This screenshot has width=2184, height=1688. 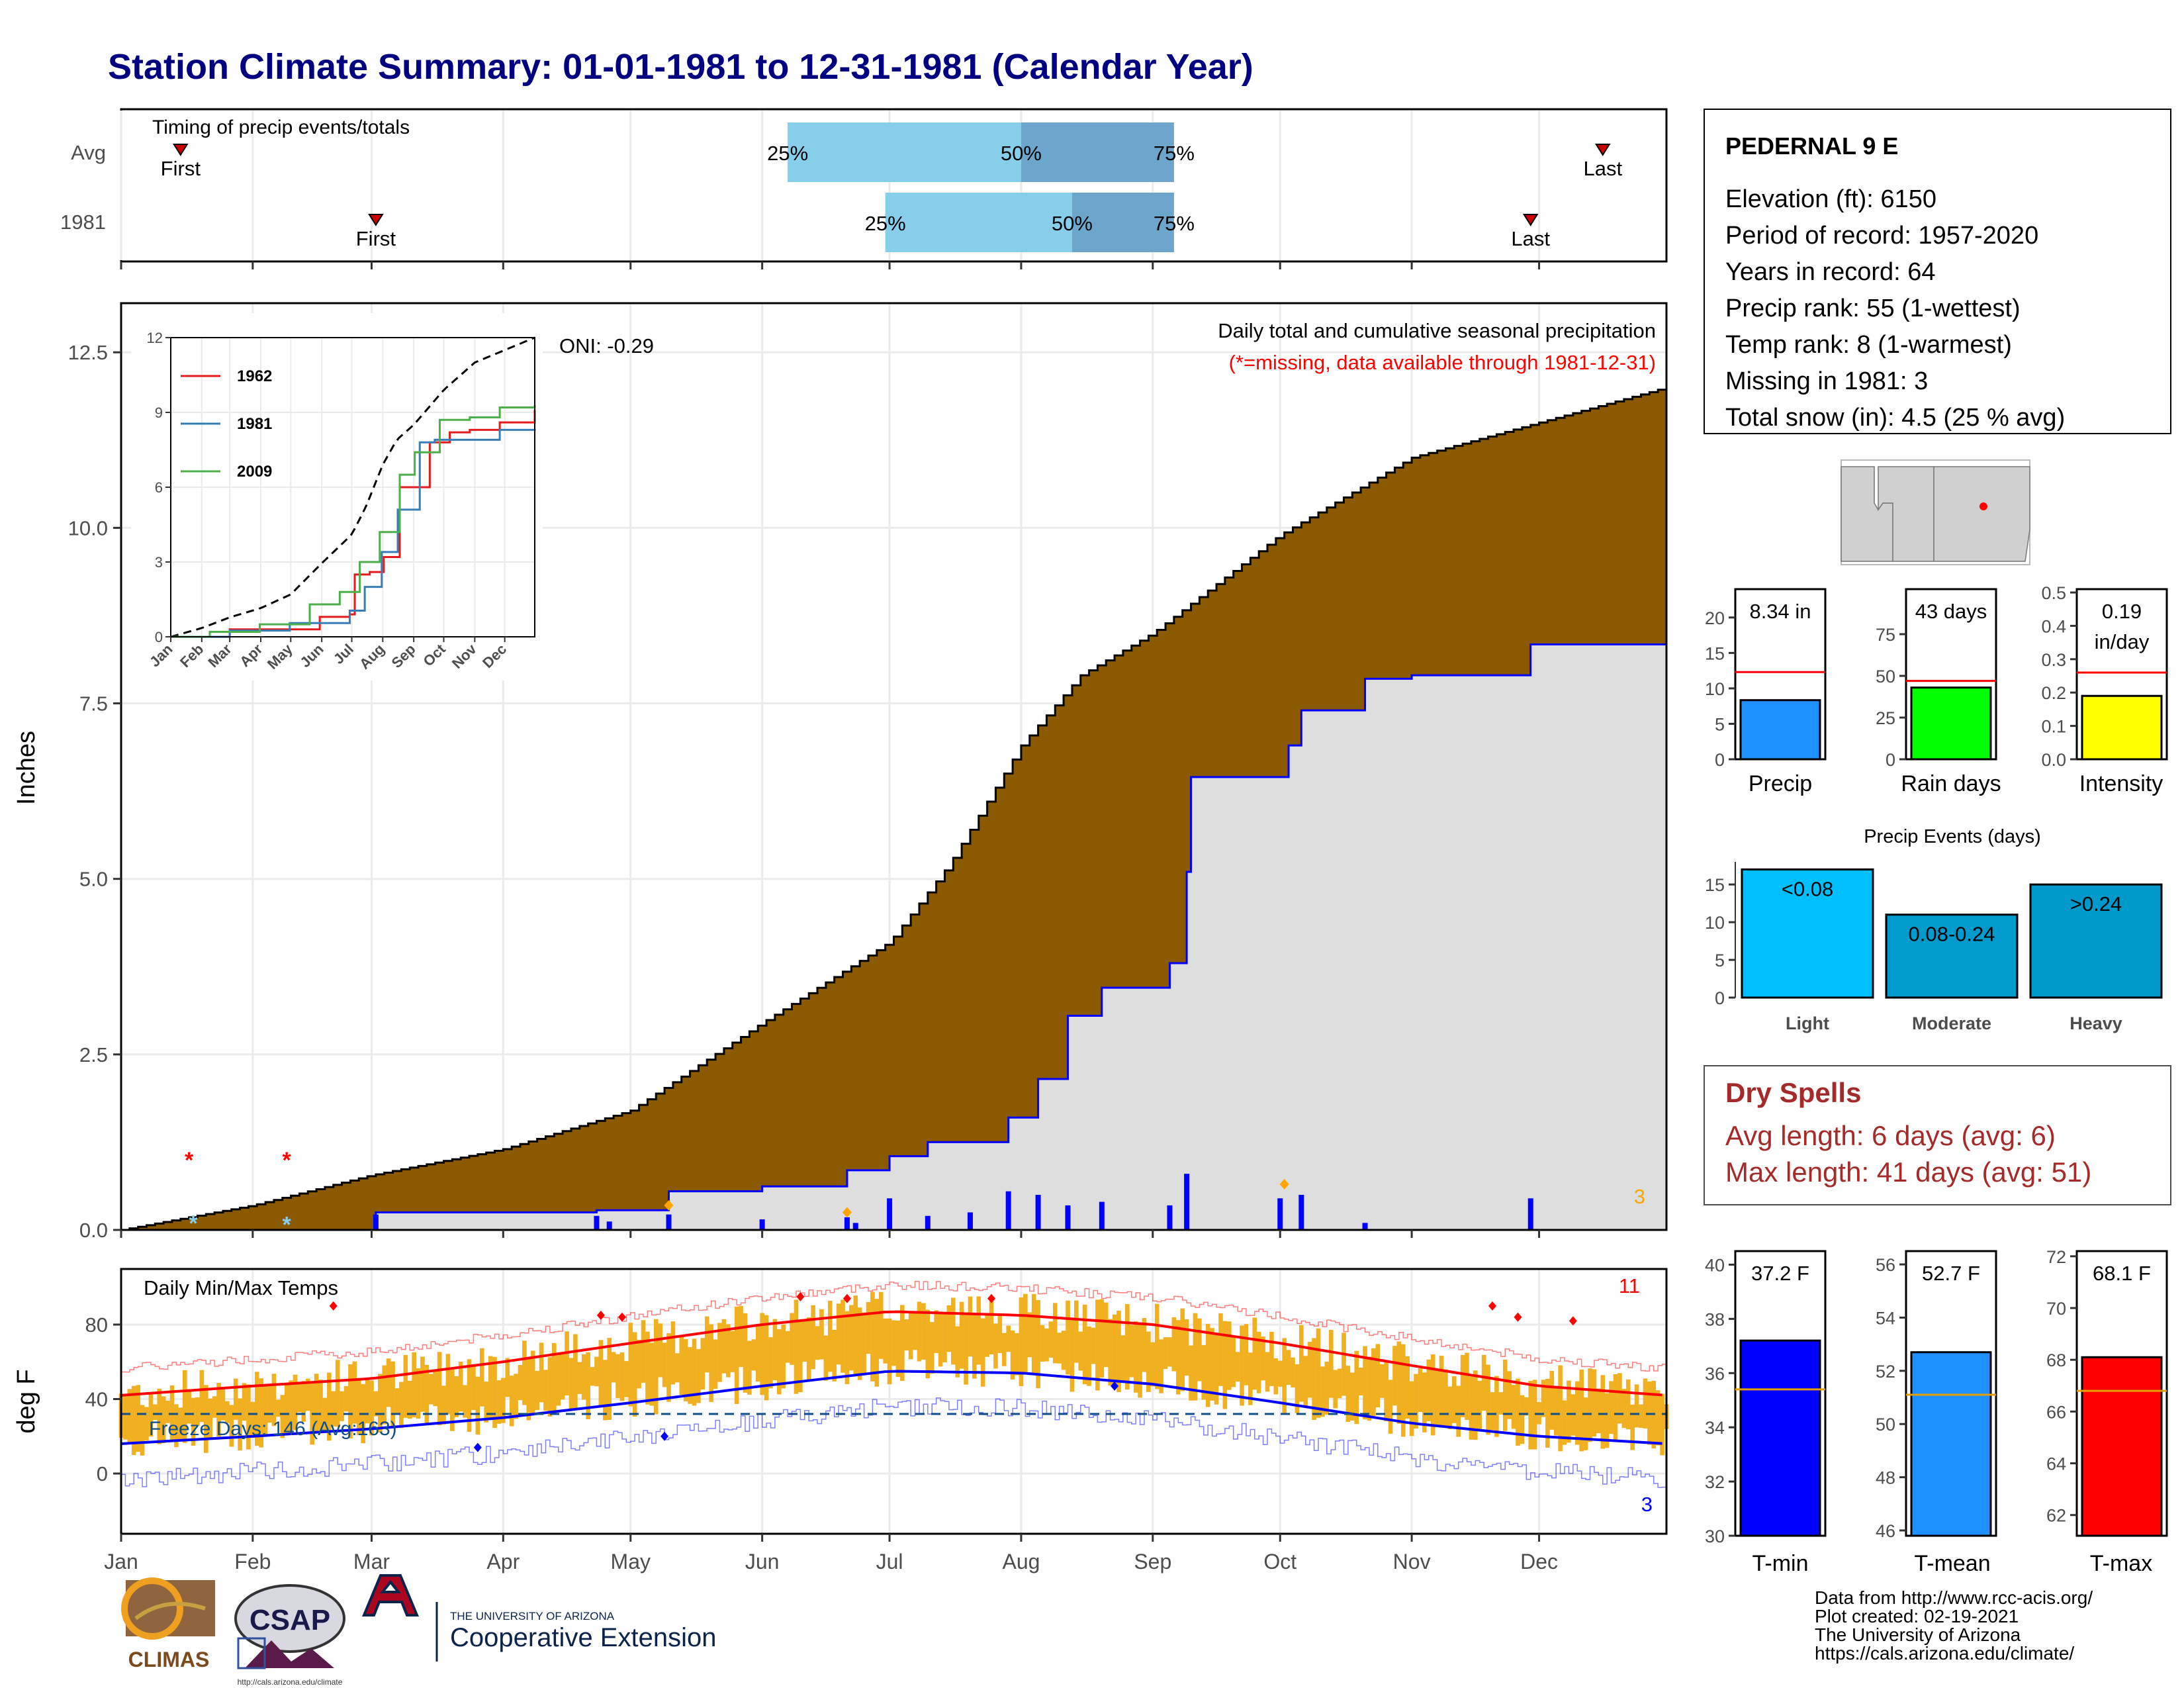 I want to click on missing-count: 3, so click(x=1639, y=1196).